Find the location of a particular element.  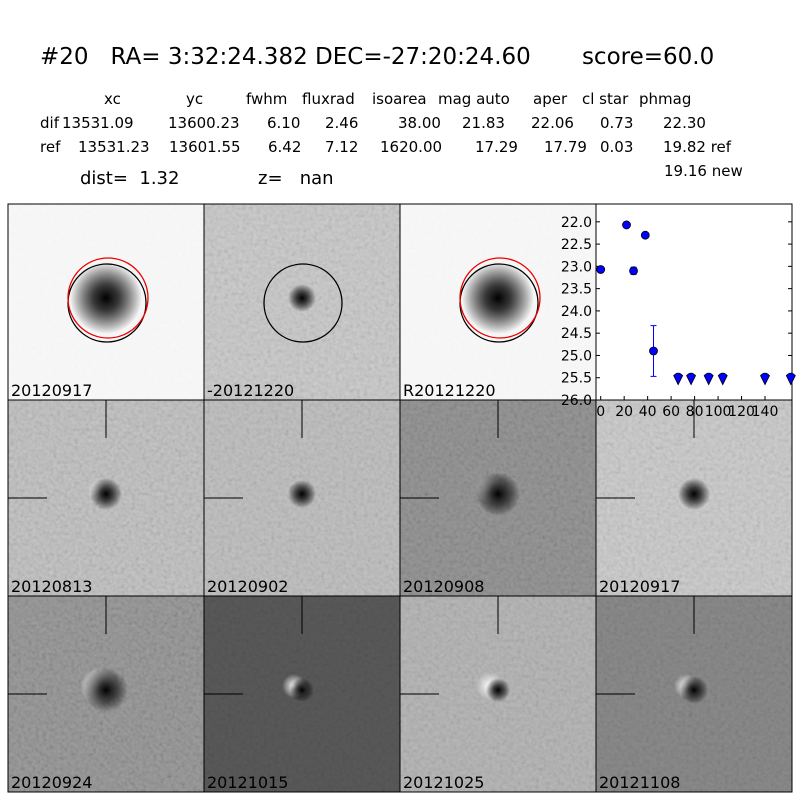

panel-label: 20120908 is located at coordinates (443, 586).